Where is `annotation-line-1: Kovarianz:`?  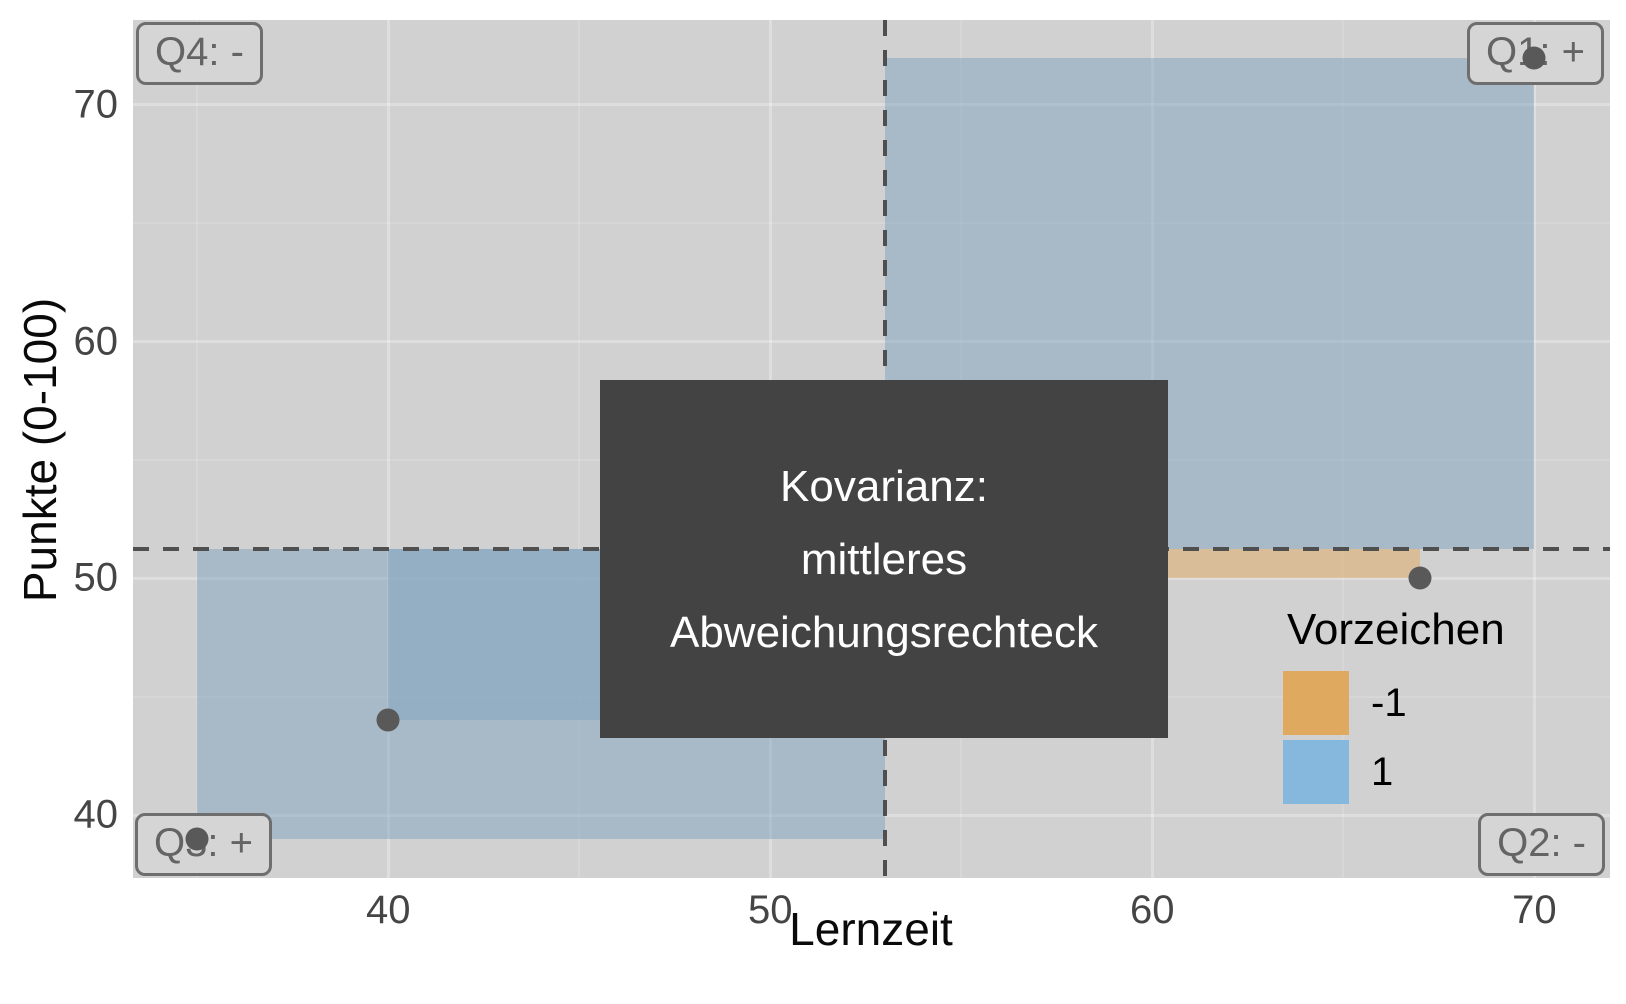
annotation-line-1: Kovarianz: is located at coordinates (884, 486).